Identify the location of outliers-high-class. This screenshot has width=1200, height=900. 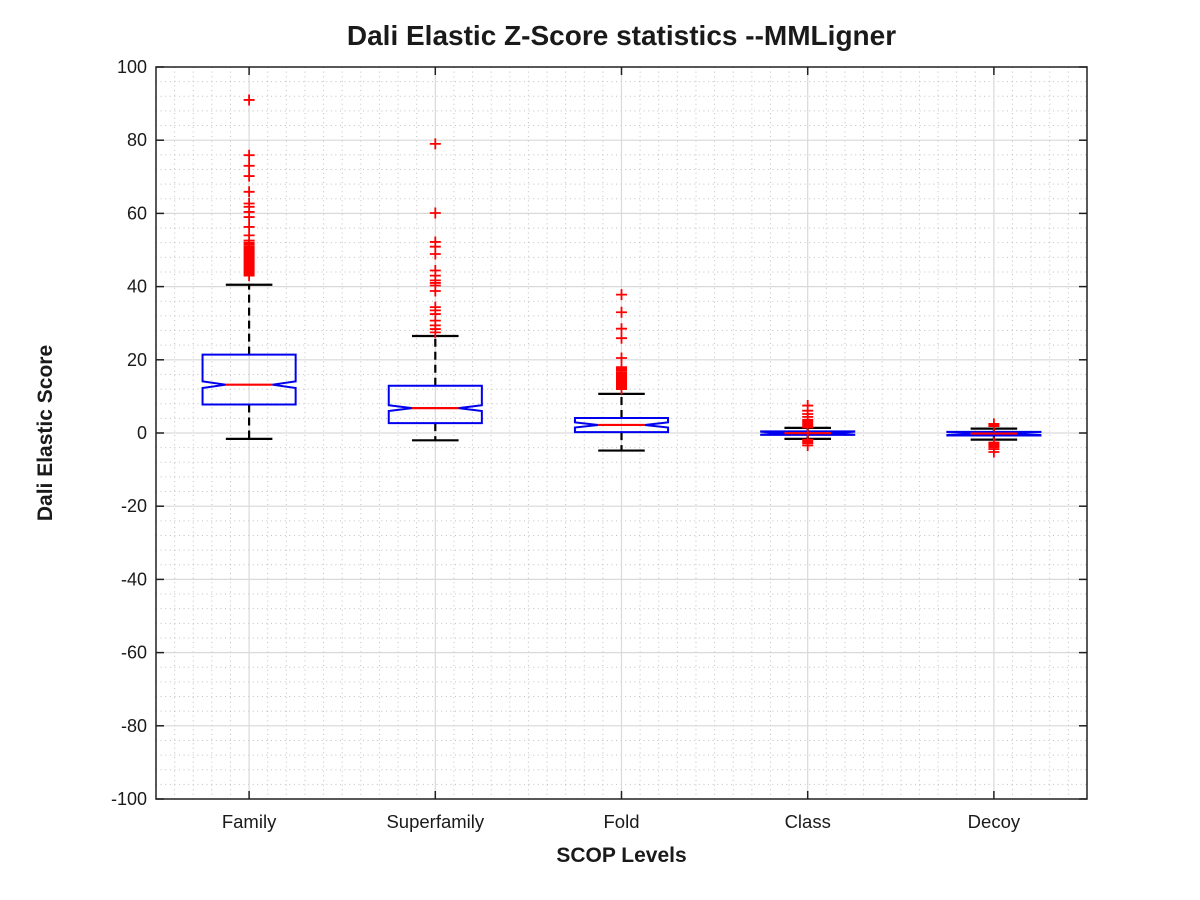
(808, 417).